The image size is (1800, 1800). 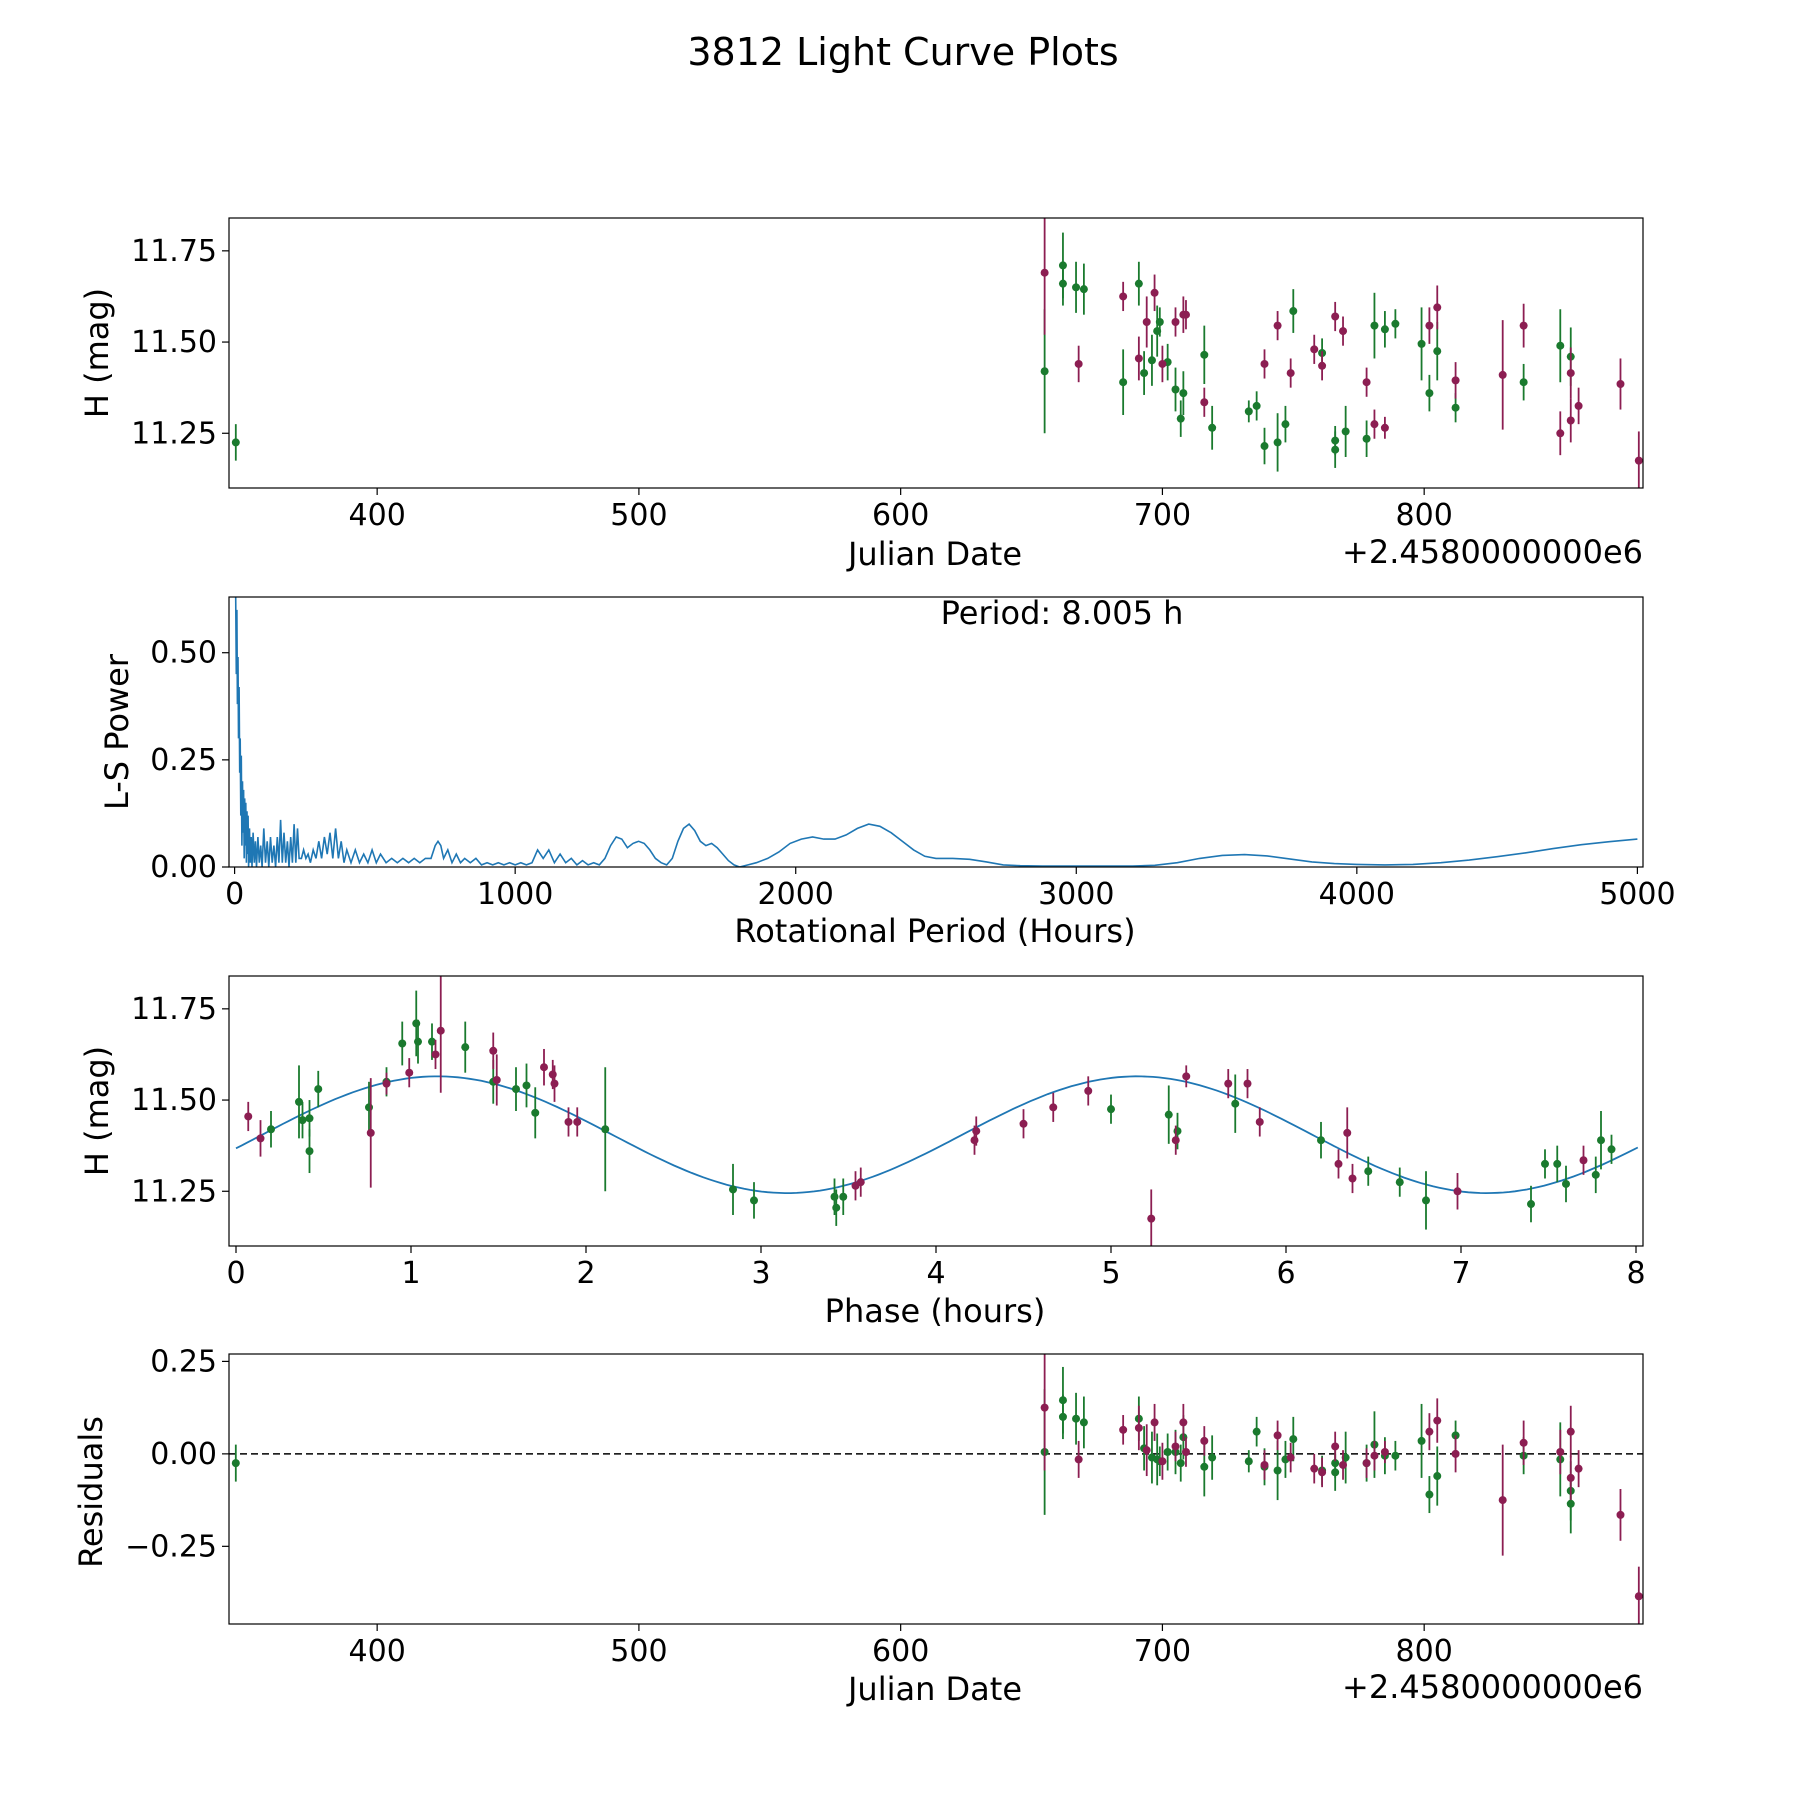 I want to click on lightcurve-y-label: H (mag), so click(x=97, y=353).